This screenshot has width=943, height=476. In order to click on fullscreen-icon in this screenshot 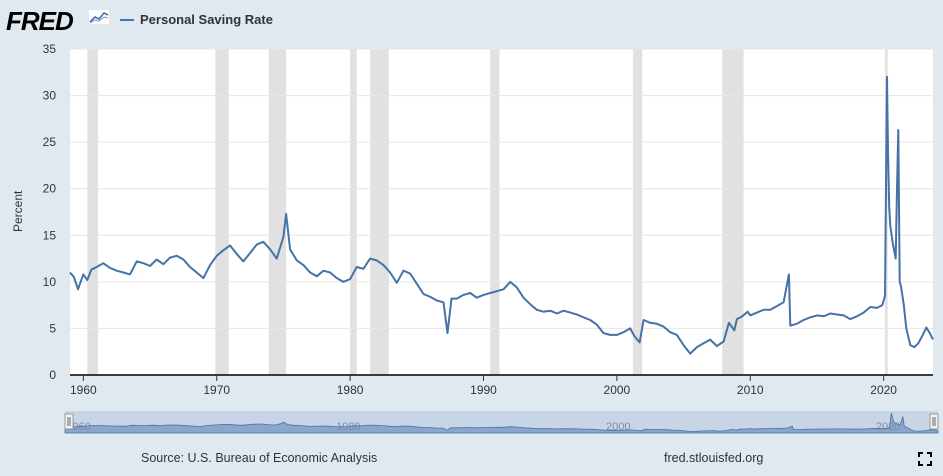, I will do `click(925, 459)`.